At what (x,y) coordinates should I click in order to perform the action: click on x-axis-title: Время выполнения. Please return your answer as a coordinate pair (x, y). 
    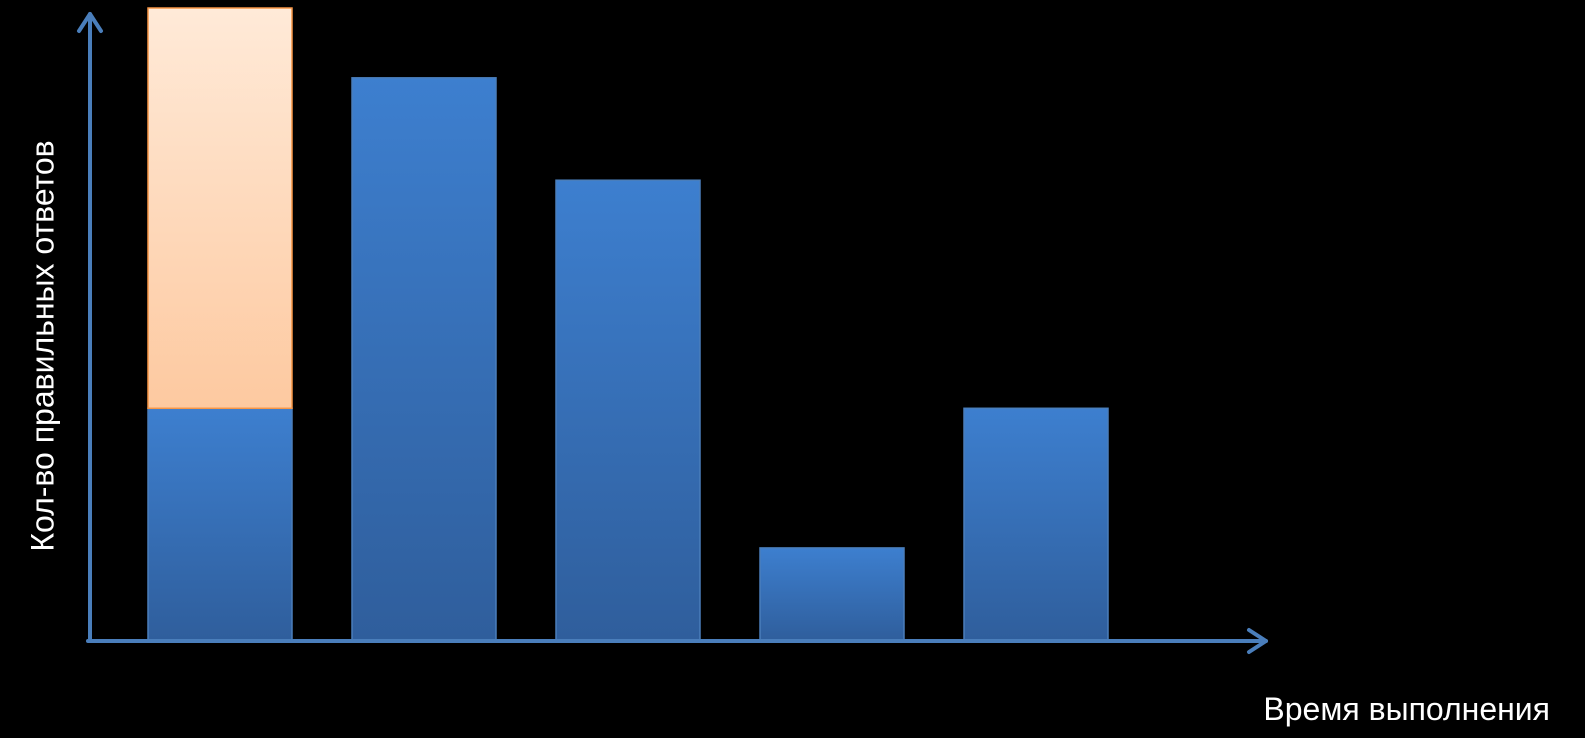
    Looking at the image, I should click on (1406, 709).